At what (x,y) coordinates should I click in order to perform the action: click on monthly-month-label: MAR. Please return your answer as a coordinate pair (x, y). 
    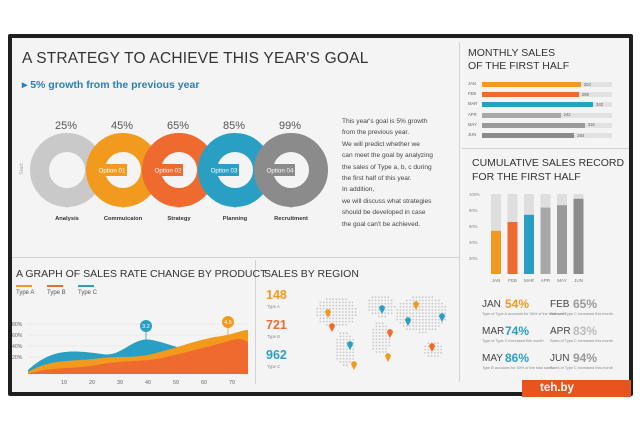
    Looking at the image, I should click on (473, 104).